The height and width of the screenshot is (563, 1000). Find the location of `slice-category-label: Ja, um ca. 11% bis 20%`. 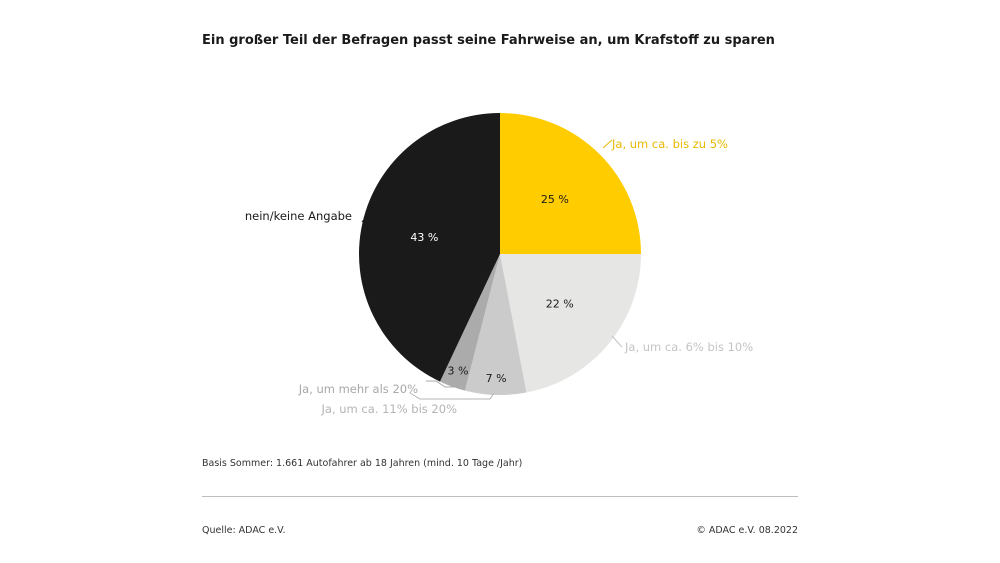

slice-category-label: Ja, um ca. 11% bis 20% is located at coordinates (389, 409).